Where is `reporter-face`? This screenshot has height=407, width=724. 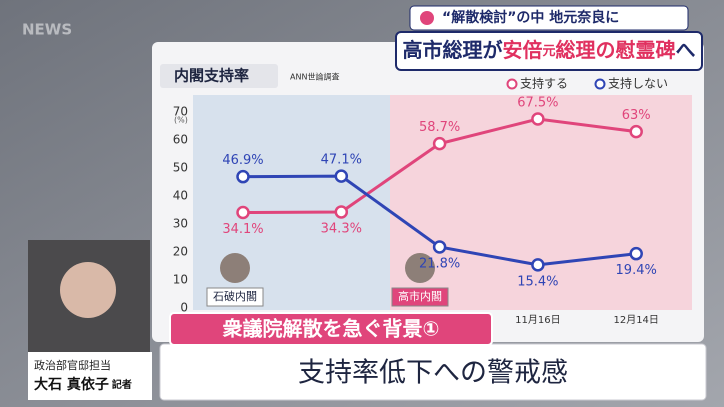
reporter-face is located at coordinates (88, 290).